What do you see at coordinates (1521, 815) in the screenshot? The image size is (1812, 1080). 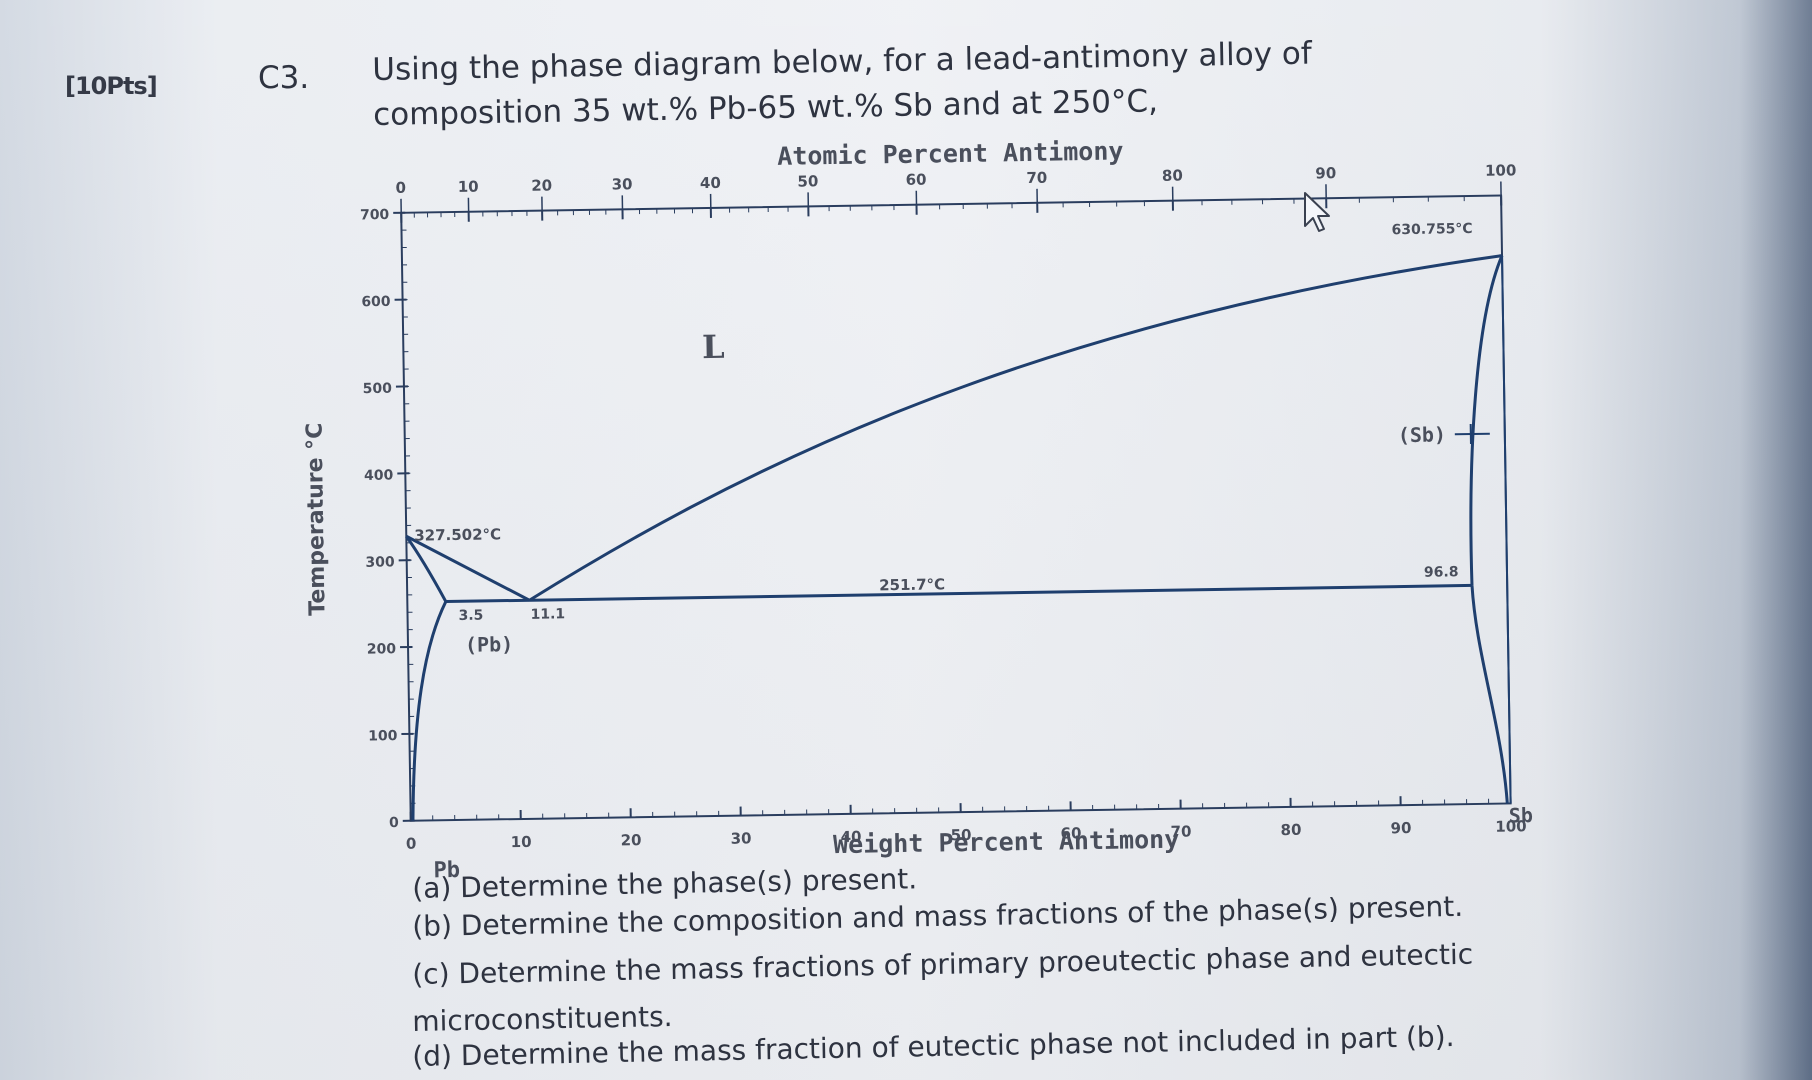 I see `sb-element-label: Sb` at bounding box center [1521, 815].